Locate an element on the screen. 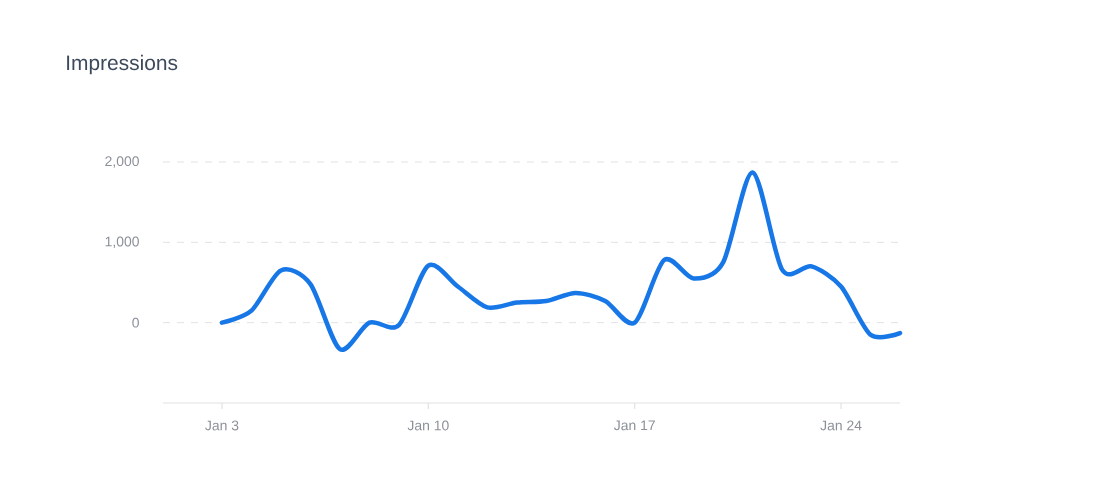  x-tick-label: Jan 3 is located at coordinates (222, 425).